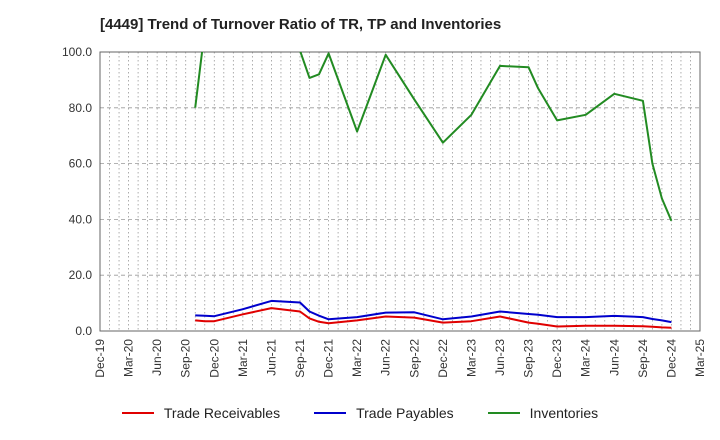 Image resolution: width=720 pixels, height=440 pixels. What do you see at coordinates (357, 358) in the screenshot?
I see `x-tick-label: Mar-22` at bounding box center [357, 358].